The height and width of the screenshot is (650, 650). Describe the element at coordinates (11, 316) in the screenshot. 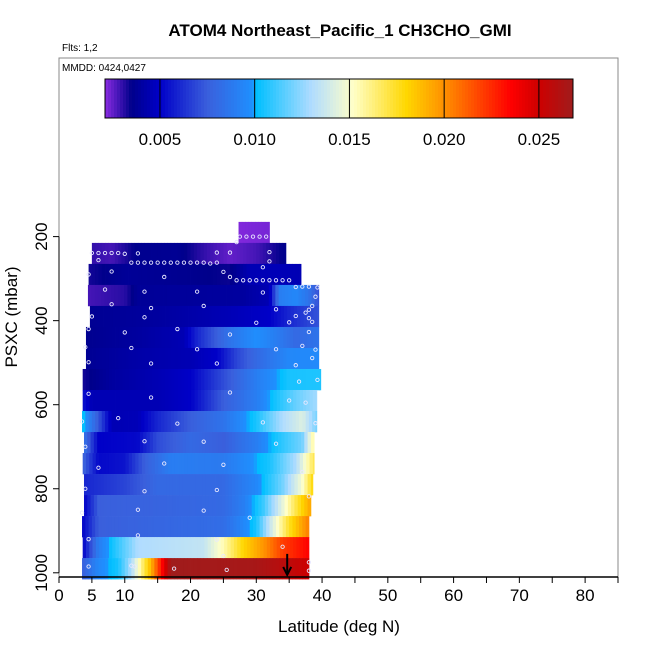

I see `y-axis-label: PSXC (mbar)` at that location.